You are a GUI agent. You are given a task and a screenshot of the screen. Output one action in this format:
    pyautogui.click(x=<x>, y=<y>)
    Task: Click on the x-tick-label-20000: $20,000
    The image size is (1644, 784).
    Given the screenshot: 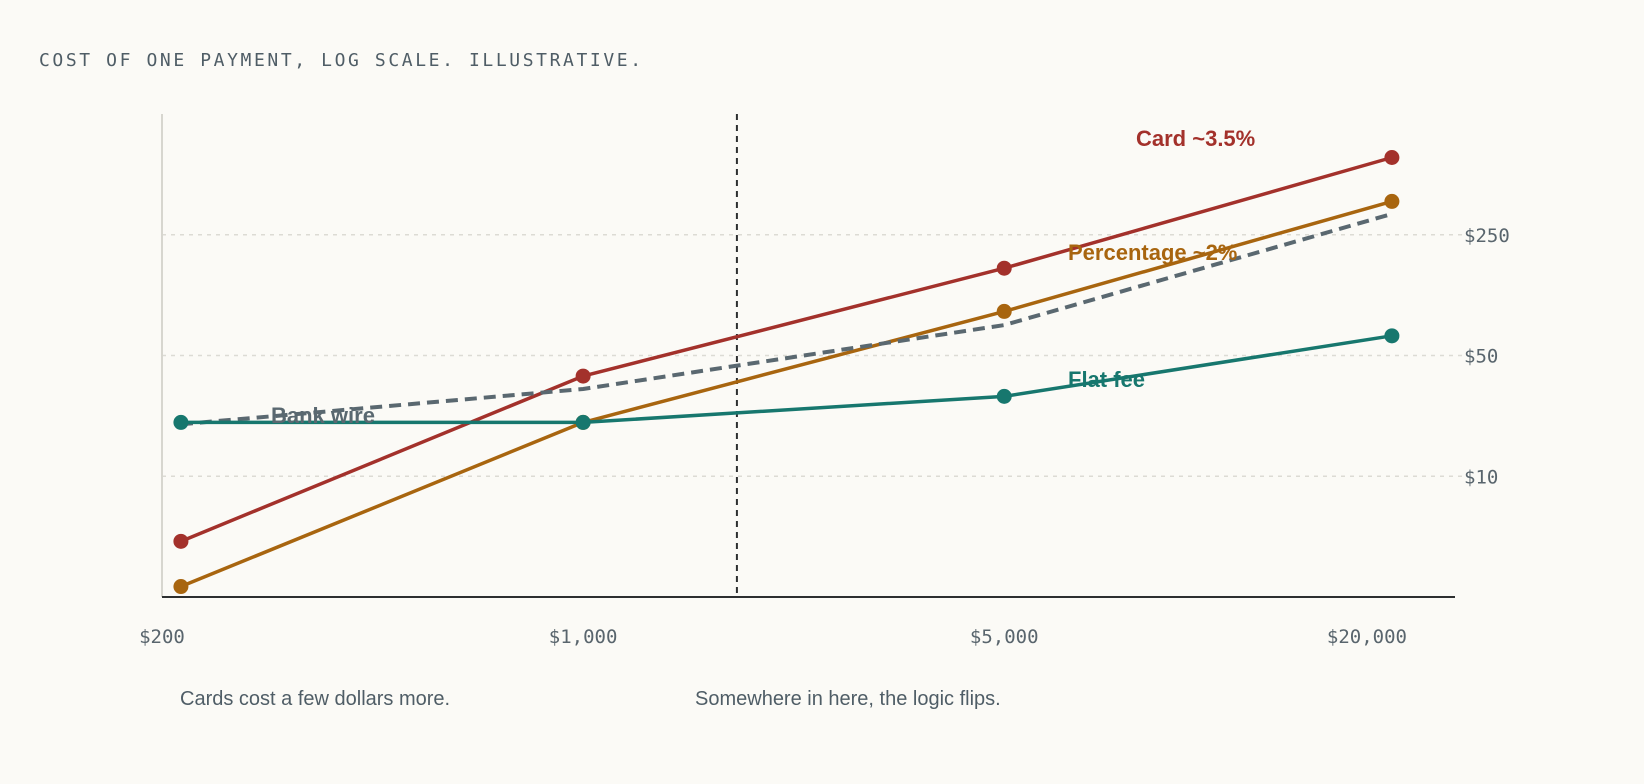 What is the action you would take?
    pyautogui.click(x=1367, y=637)
    